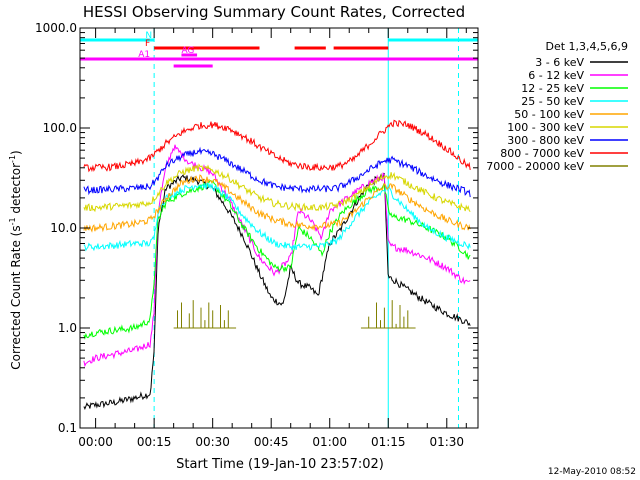 The image size is (640, 480). I want to click on y-axis-label-mid: detector, so click(16, 190).